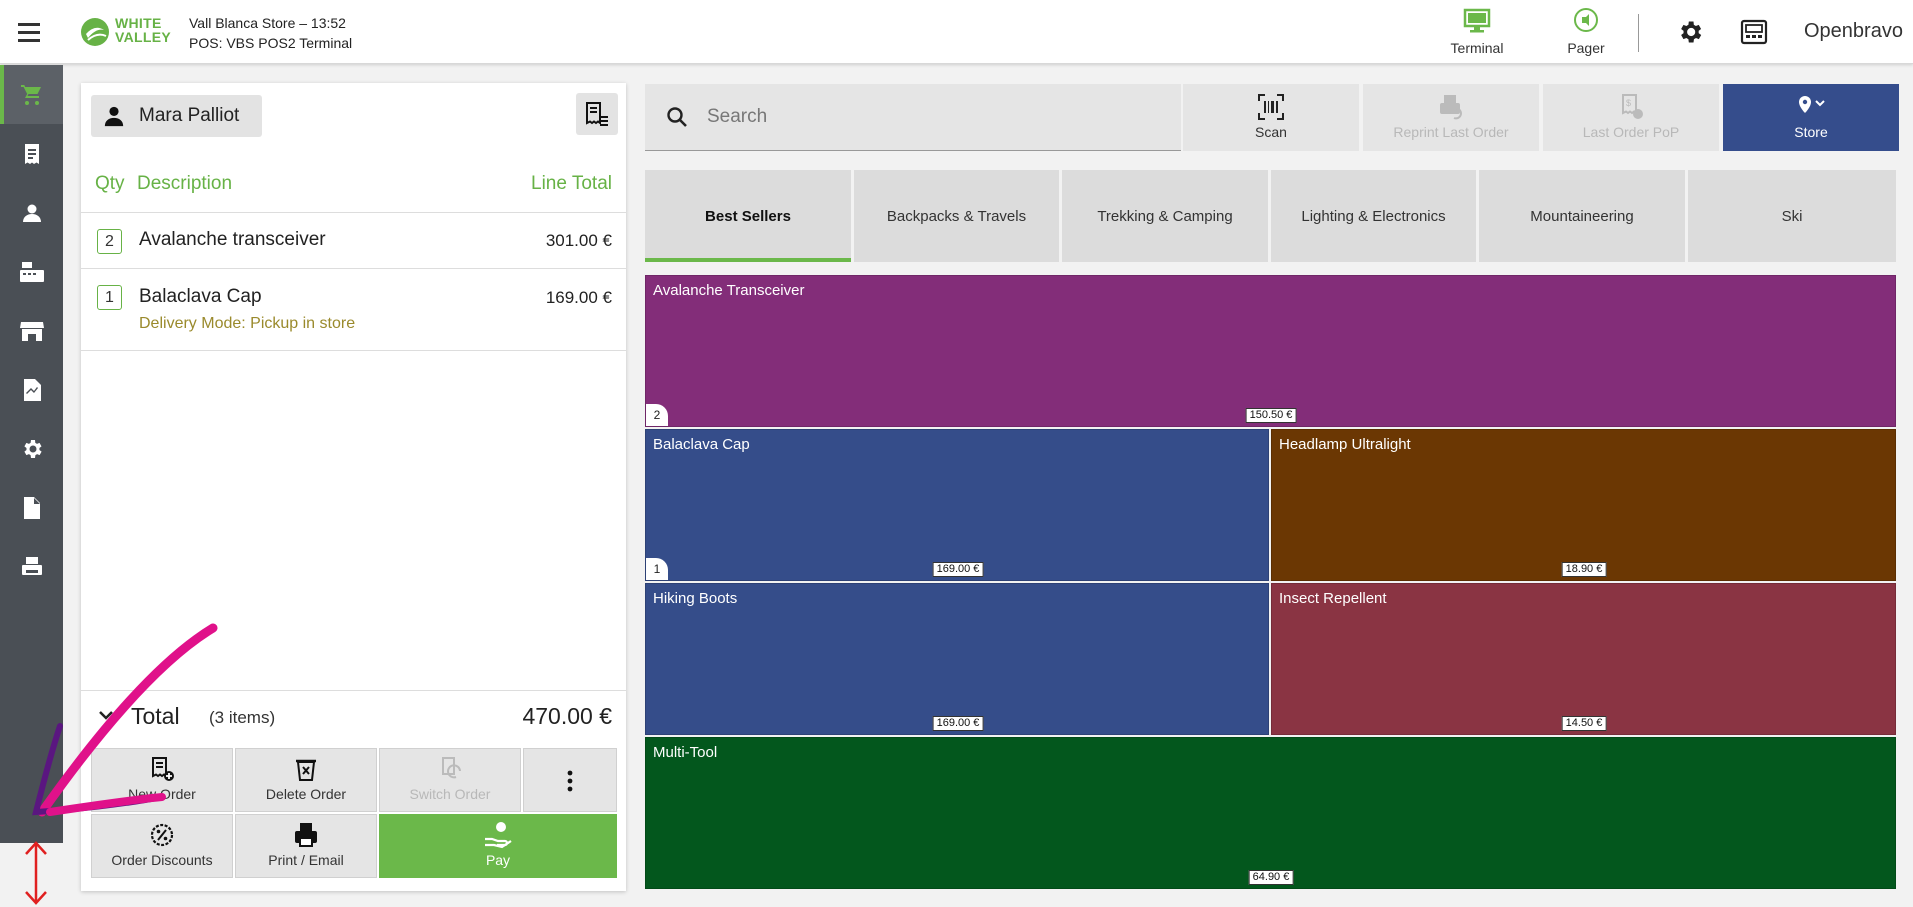 This screenshot has width=1913, height=907. I want to click on product-tile-balaclava-cap: Balaclava Cap 169.00 € 1, so click(957, 505).